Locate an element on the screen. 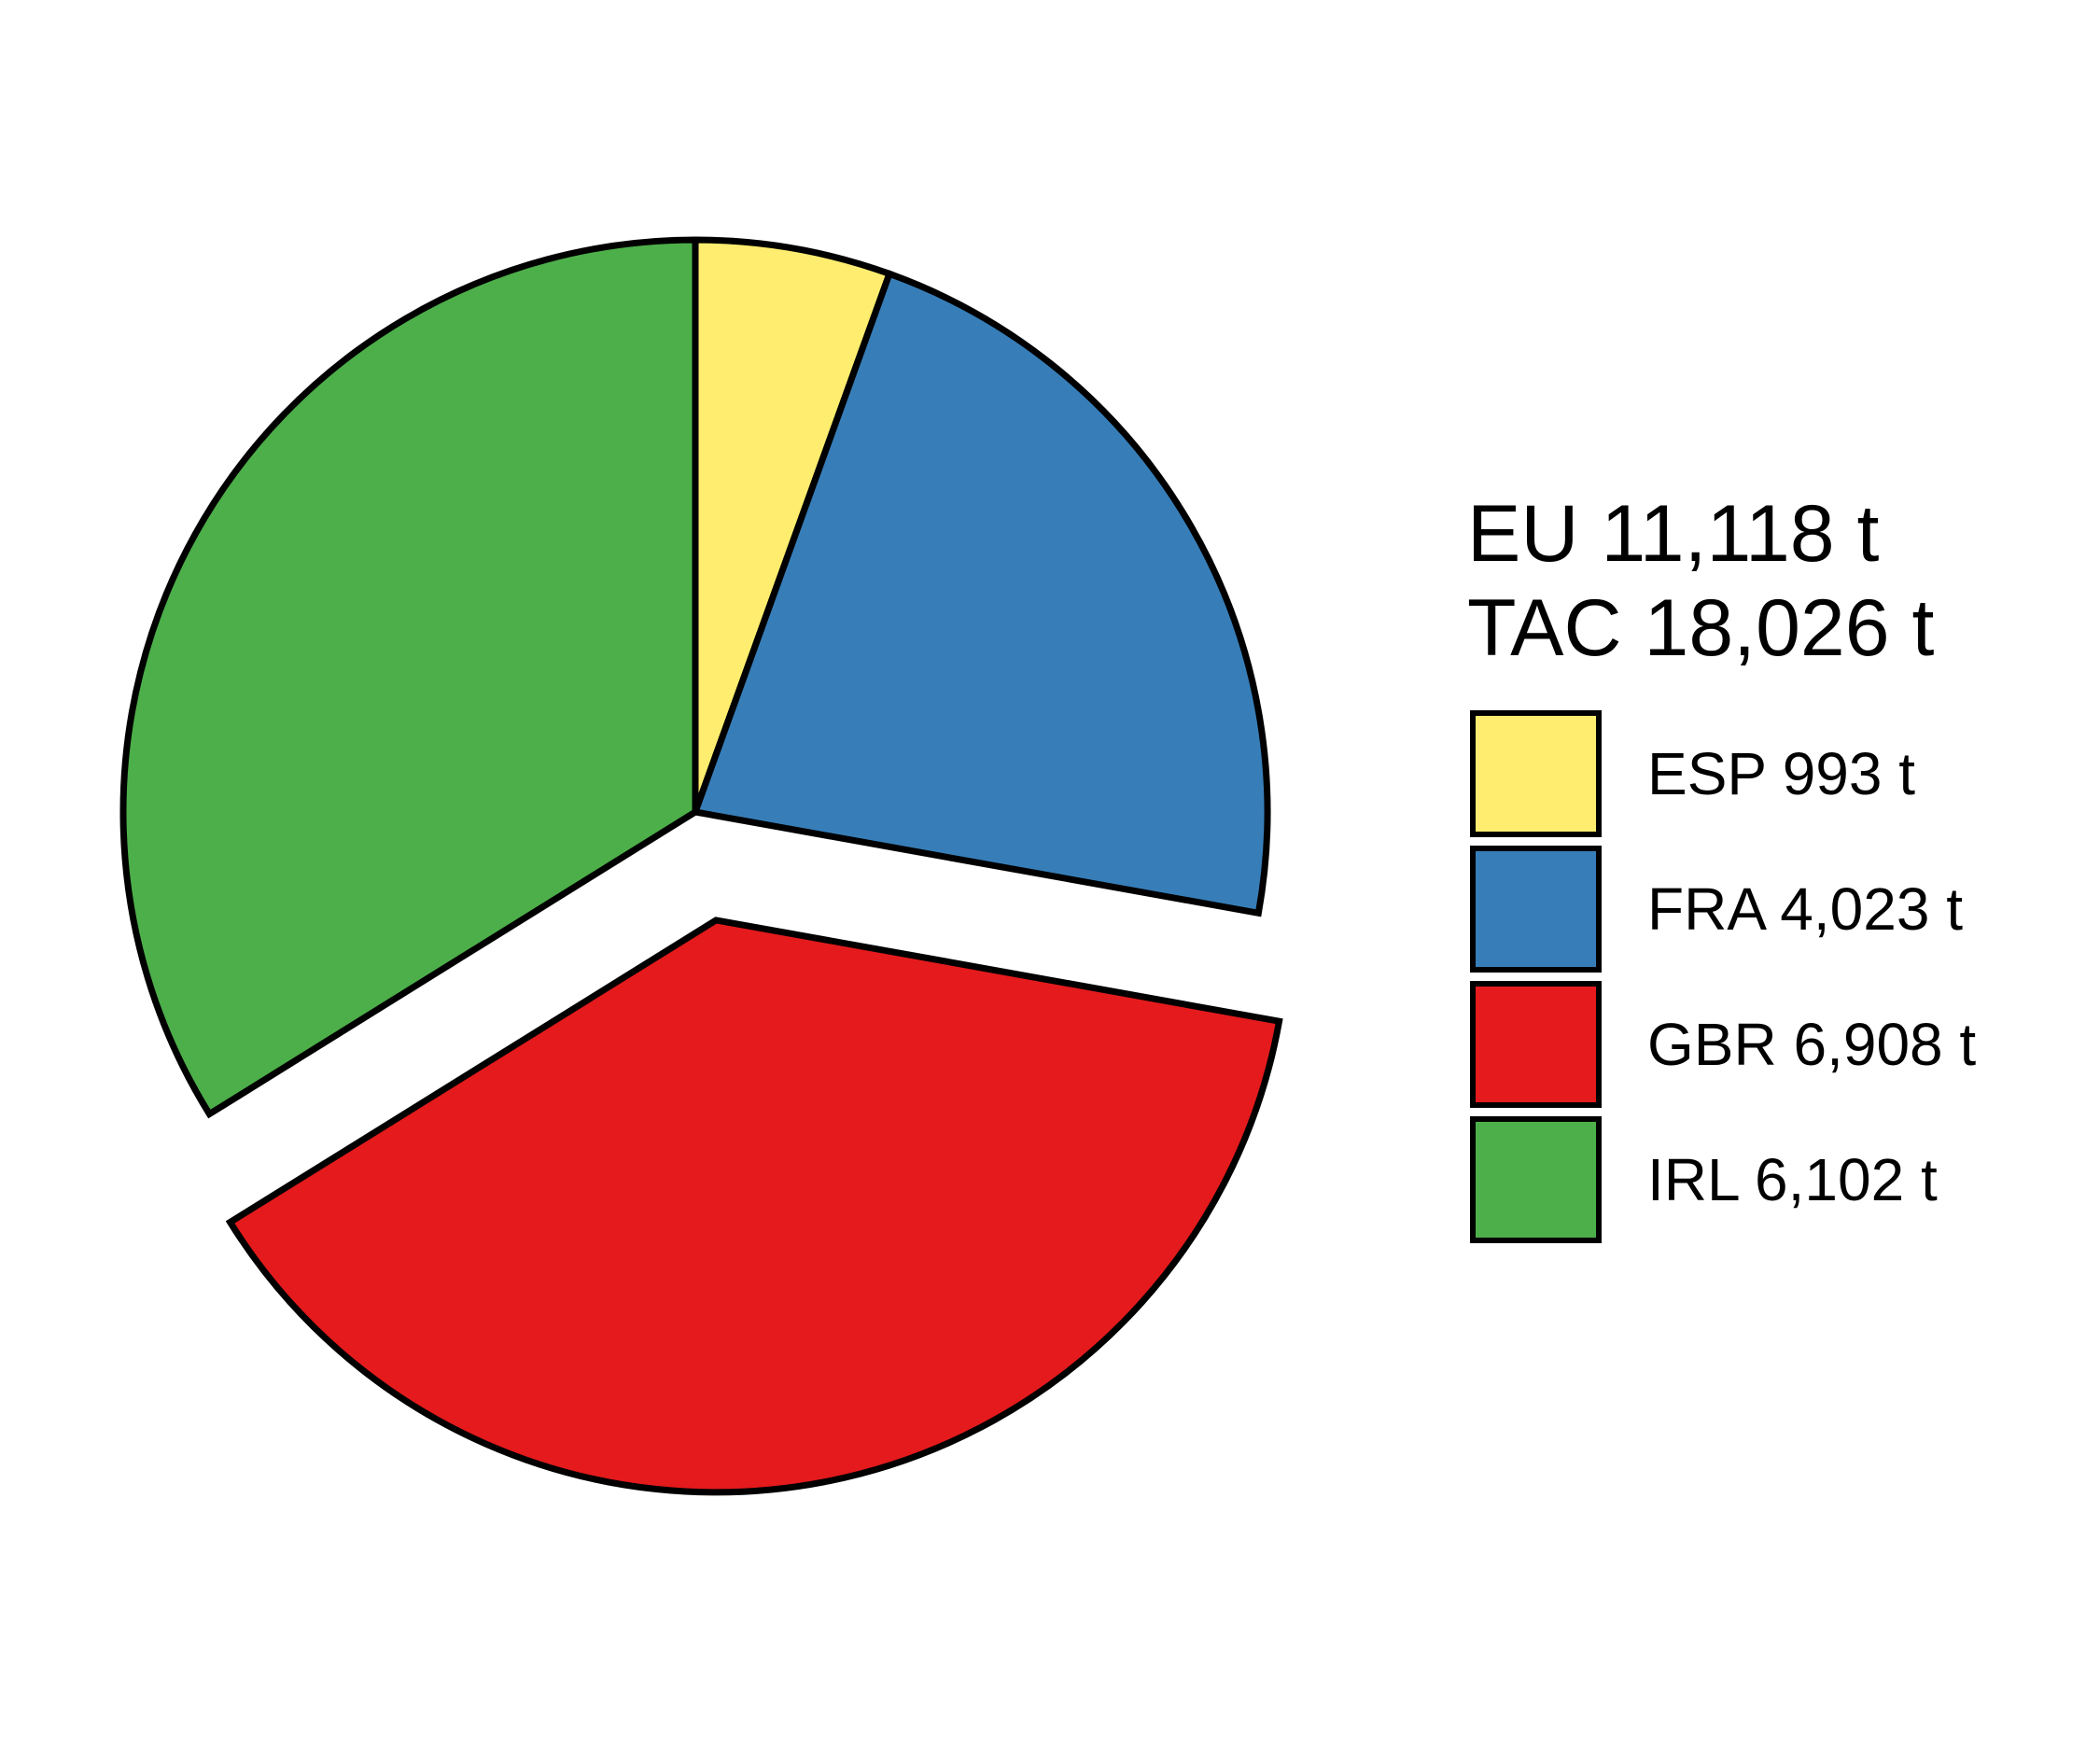  legend-swatch-fra is located at coordinates (1536, 909).